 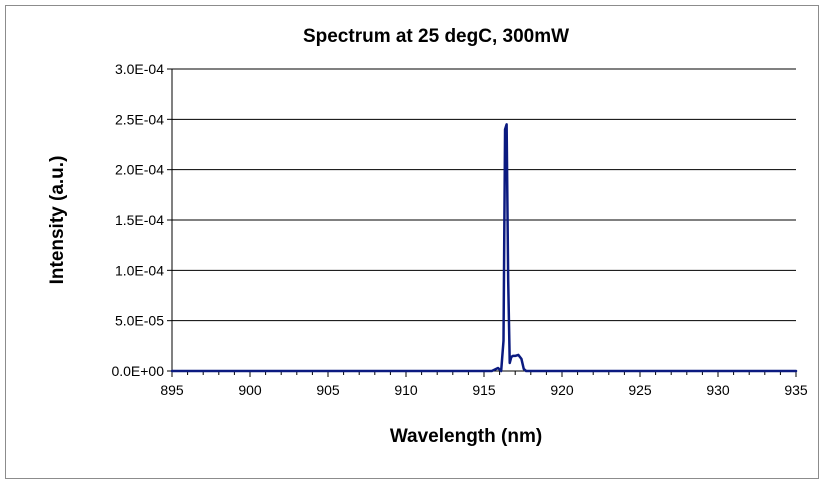 What do you see at coordinates (436, 36) in the screenshot?
I see `chart-title: Spectrum at 25 degC, 300mW` at bounding box center [436, 36].